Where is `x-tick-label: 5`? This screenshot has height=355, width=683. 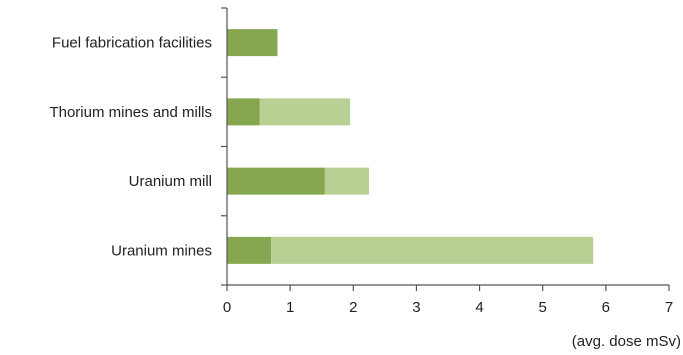
x-tick-label: 5 is located at coordinates (543, 307).